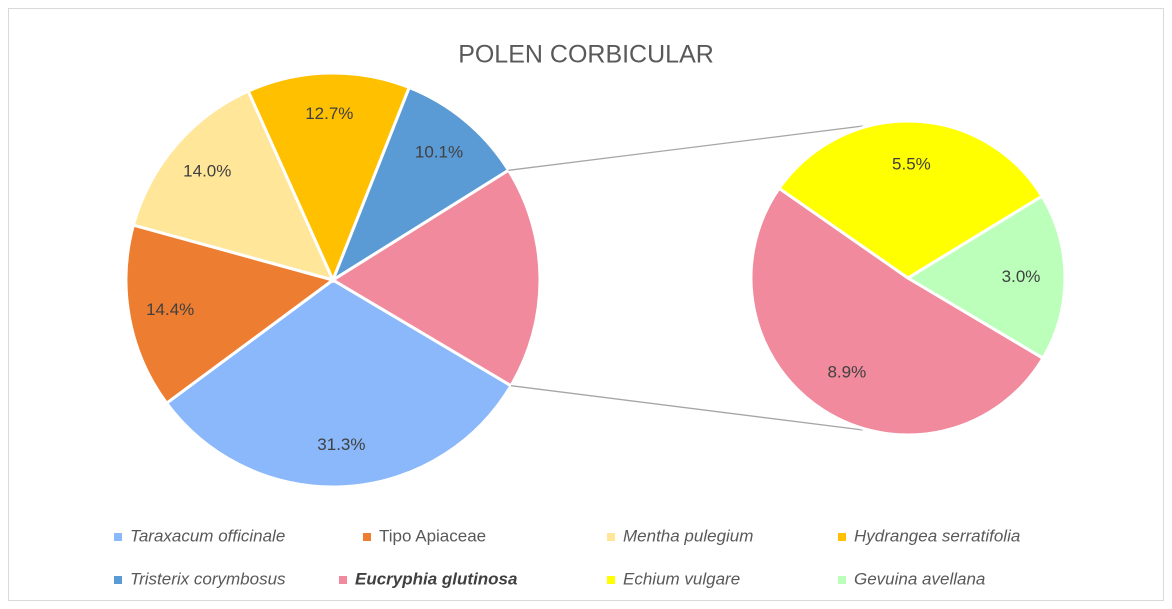  Describe the element at coordinates (586, 55) in the screenshot. I see `chart-title: POLEN CORBICULAR` at that location.